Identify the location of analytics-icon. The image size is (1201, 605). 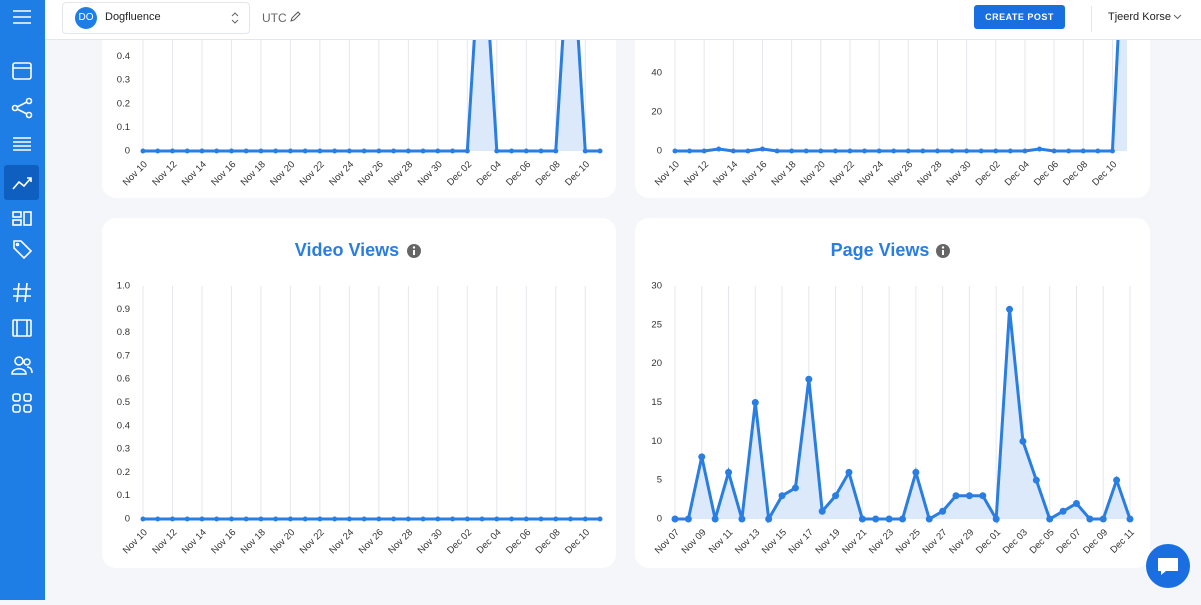
(22, 183).